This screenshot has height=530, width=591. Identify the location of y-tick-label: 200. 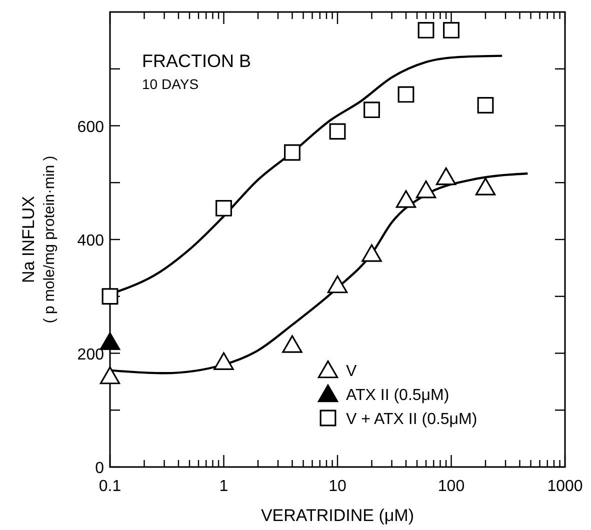
(90, 355).